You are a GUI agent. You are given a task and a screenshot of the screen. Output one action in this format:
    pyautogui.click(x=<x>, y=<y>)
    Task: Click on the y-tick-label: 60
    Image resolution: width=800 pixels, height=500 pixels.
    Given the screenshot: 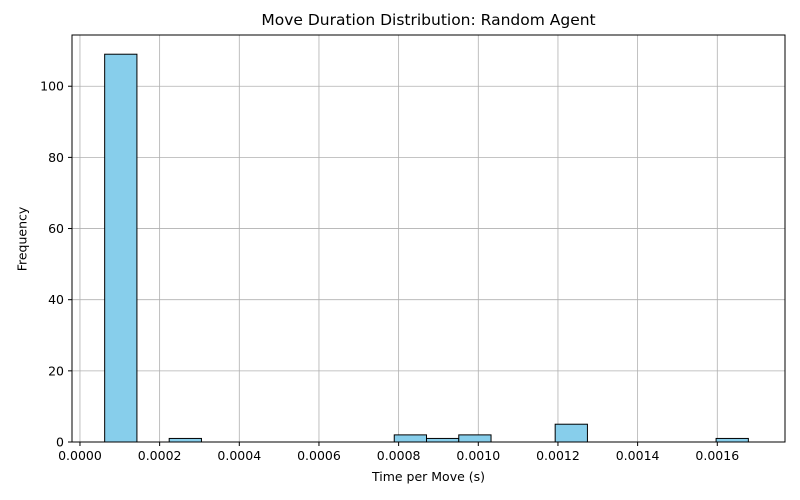 What is the action you would take?
    pyautogui.click(x=56, y=228)
    